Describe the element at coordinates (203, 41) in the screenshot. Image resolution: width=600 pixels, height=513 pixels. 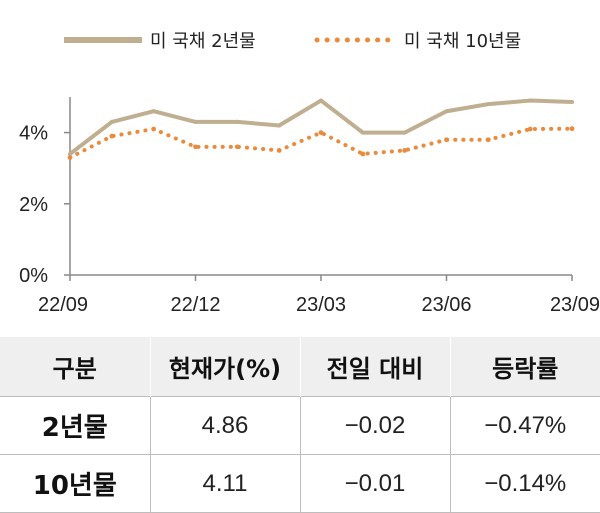
I see `legend-2y-label: 미 국채 2년물` at that location.